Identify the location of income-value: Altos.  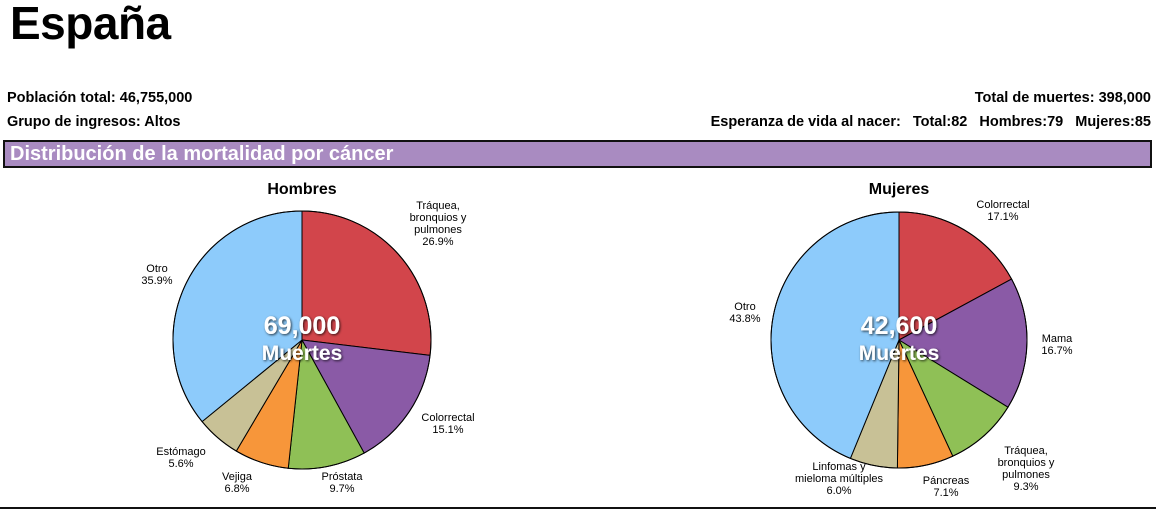
(162, 122).